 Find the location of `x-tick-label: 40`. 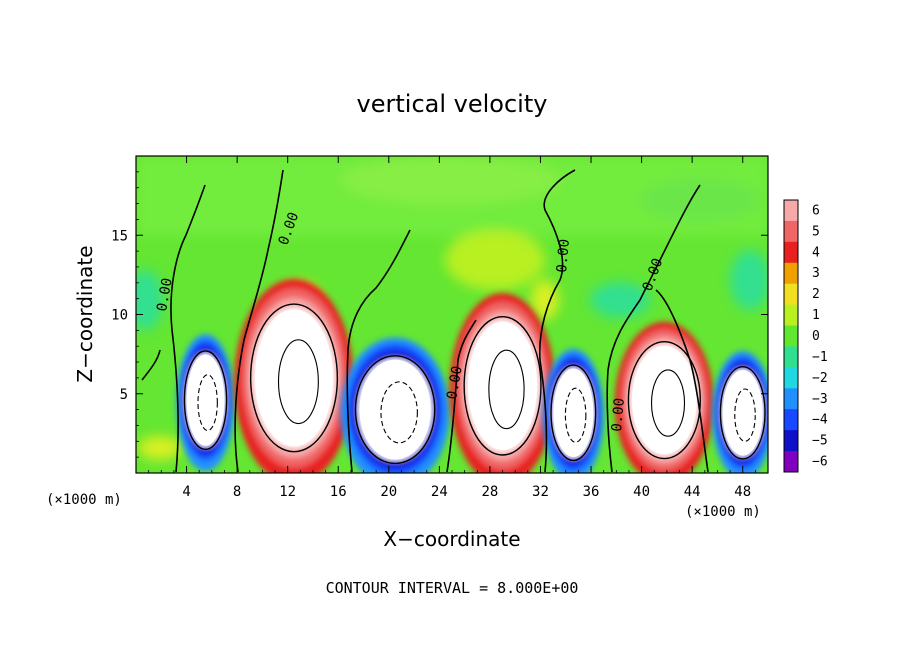

x-tick-label: 40 is located at coordinates (641, 492).